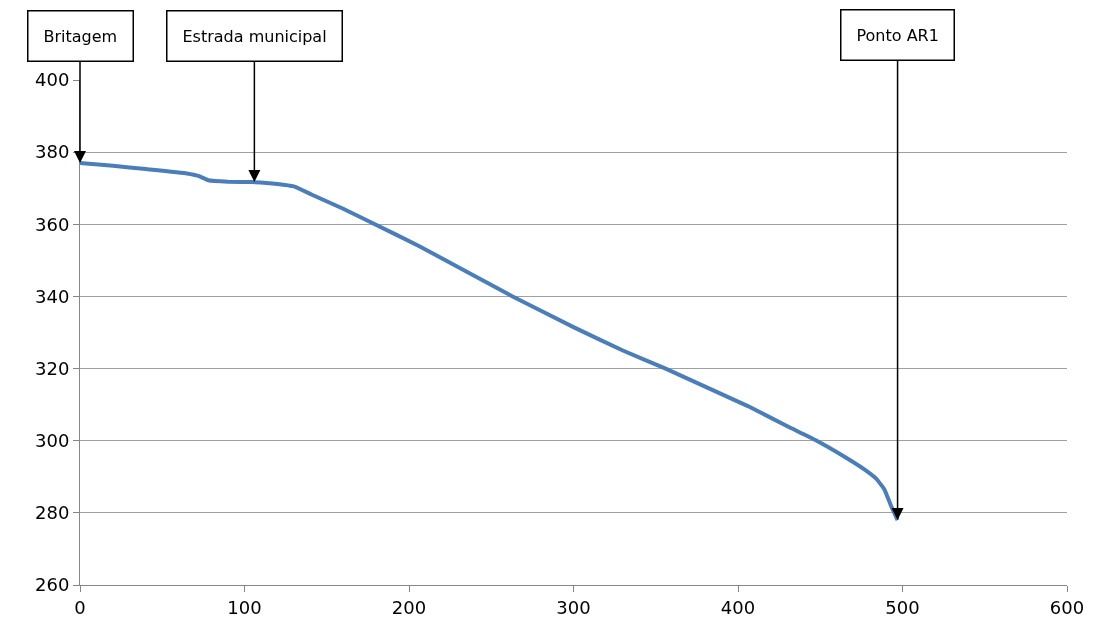  What do you see at coordinates (1067, 607) in the screenshot?
I see `x-tick-label: 600` at bounding box center [1067, 607].